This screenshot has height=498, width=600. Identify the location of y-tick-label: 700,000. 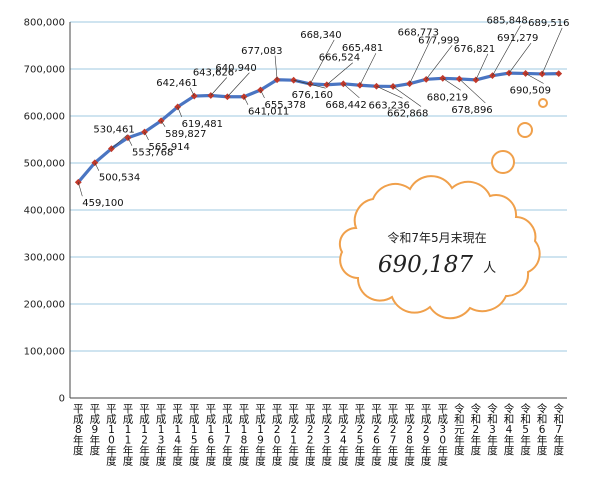
(44, 70).